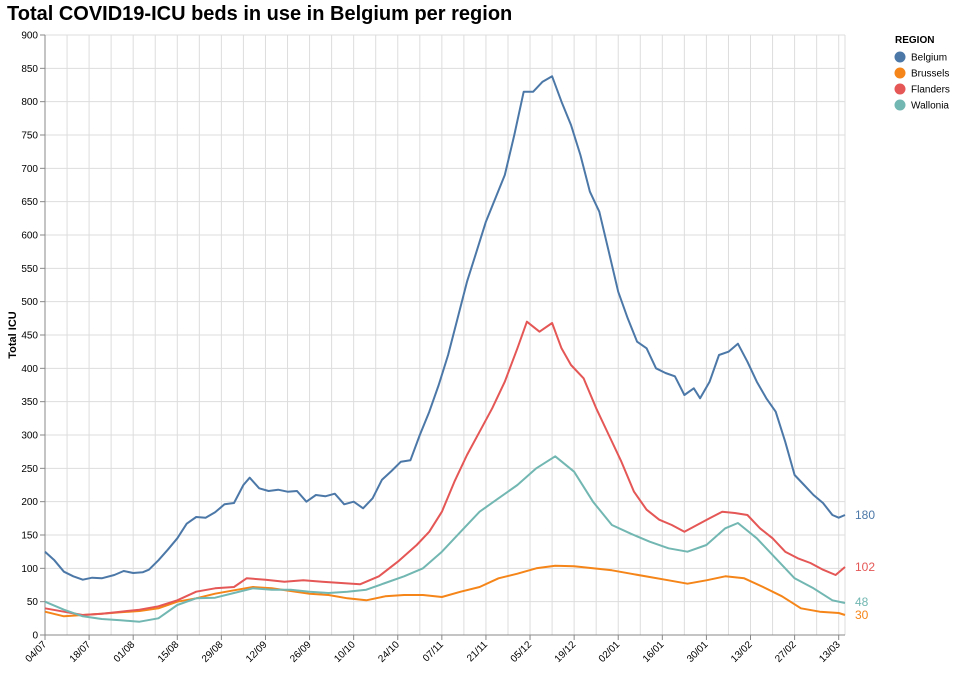 The image size is (955, 673). I want to click on y-tick-label: 600, so click(29, 236).